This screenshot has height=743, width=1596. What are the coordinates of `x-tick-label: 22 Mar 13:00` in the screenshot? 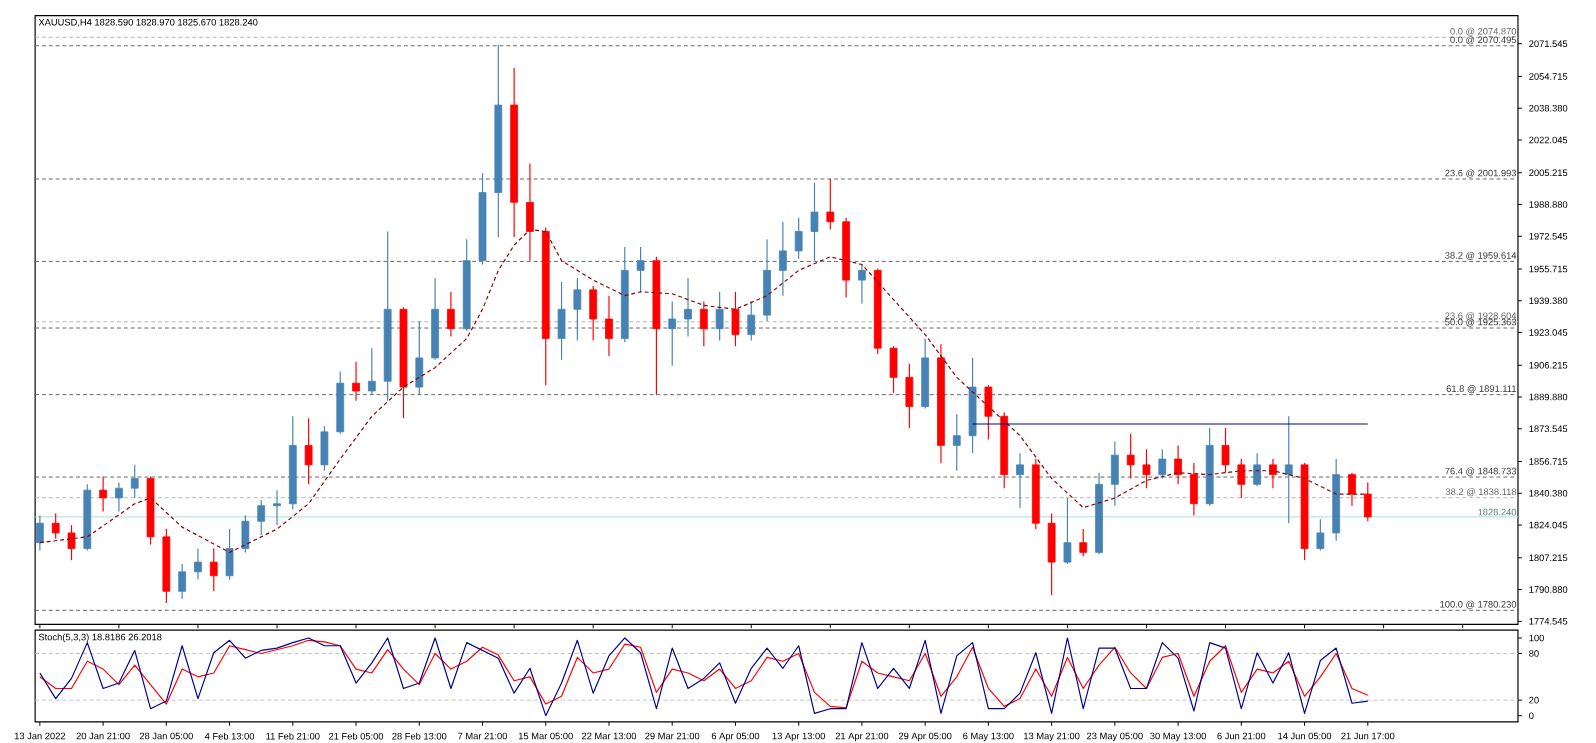 It's located at (609, 736).